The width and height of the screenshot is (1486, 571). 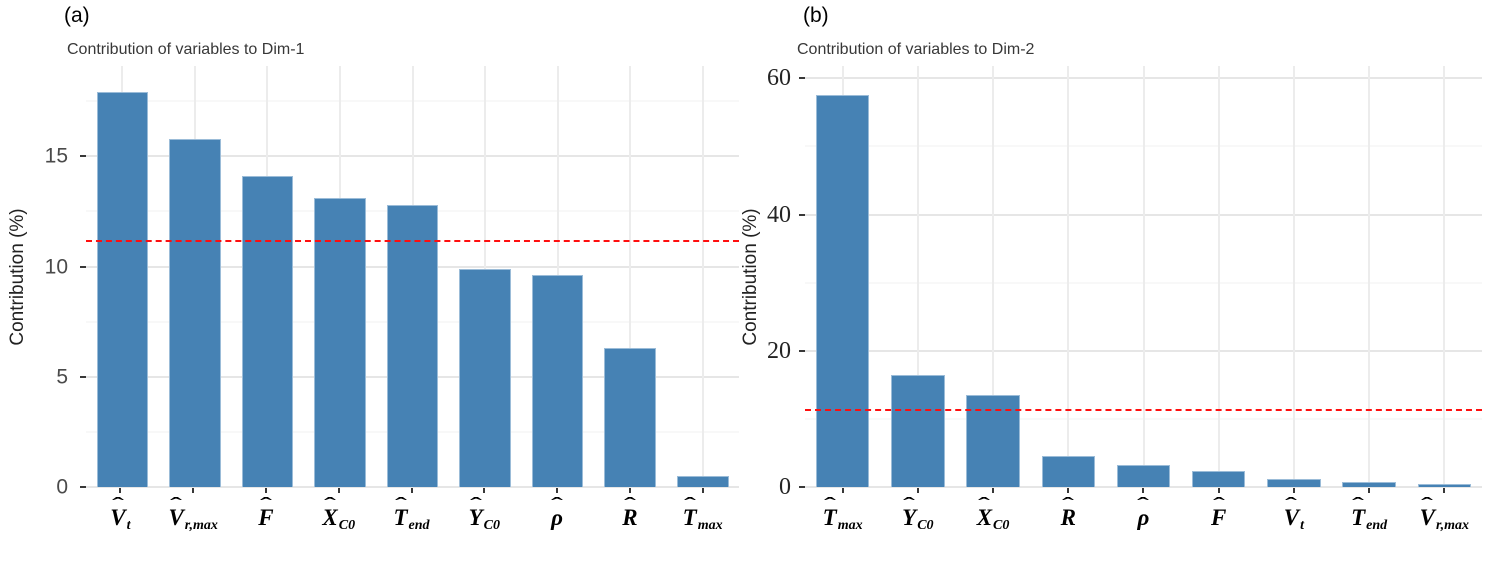 I want to click on x-category: T ˆ max, so click(x=842, y=516).